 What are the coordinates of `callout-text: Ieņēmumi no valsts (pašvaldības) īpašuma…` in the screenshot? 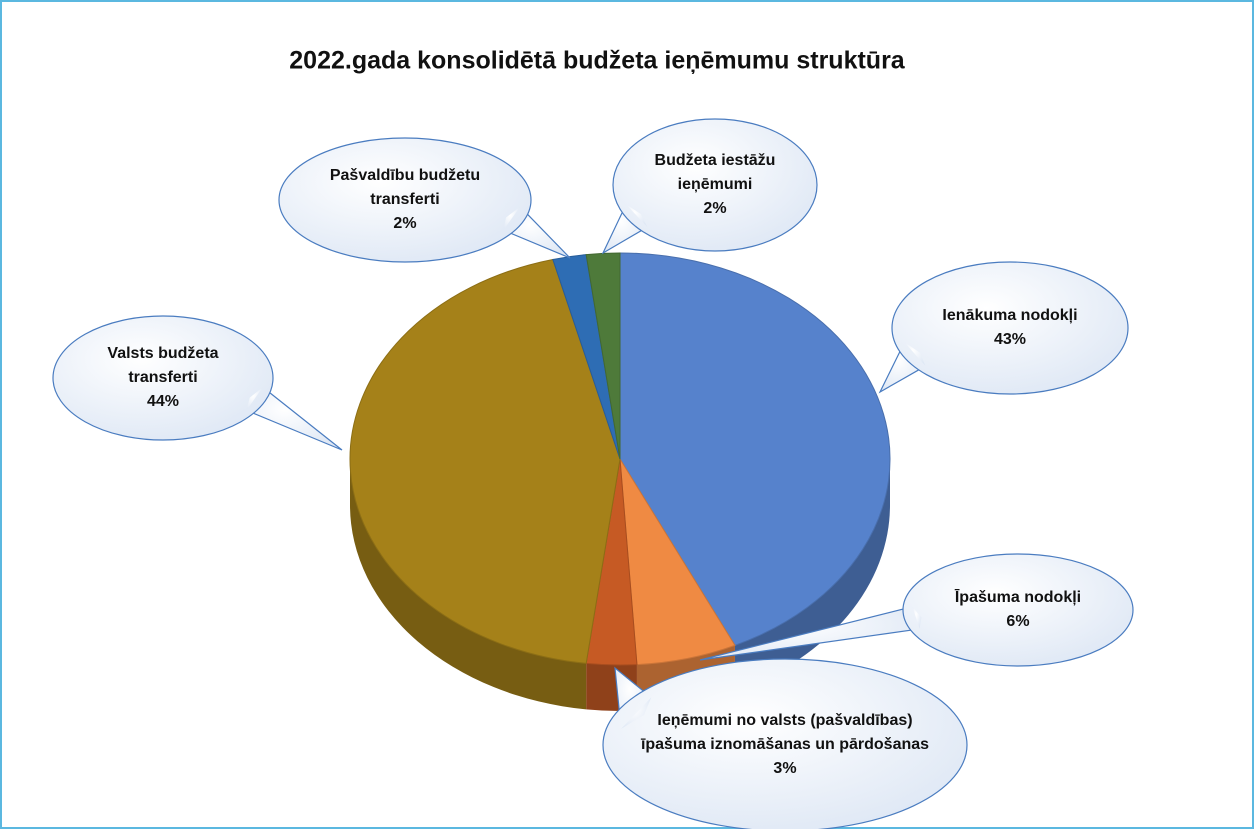 It's located at (785, 745).